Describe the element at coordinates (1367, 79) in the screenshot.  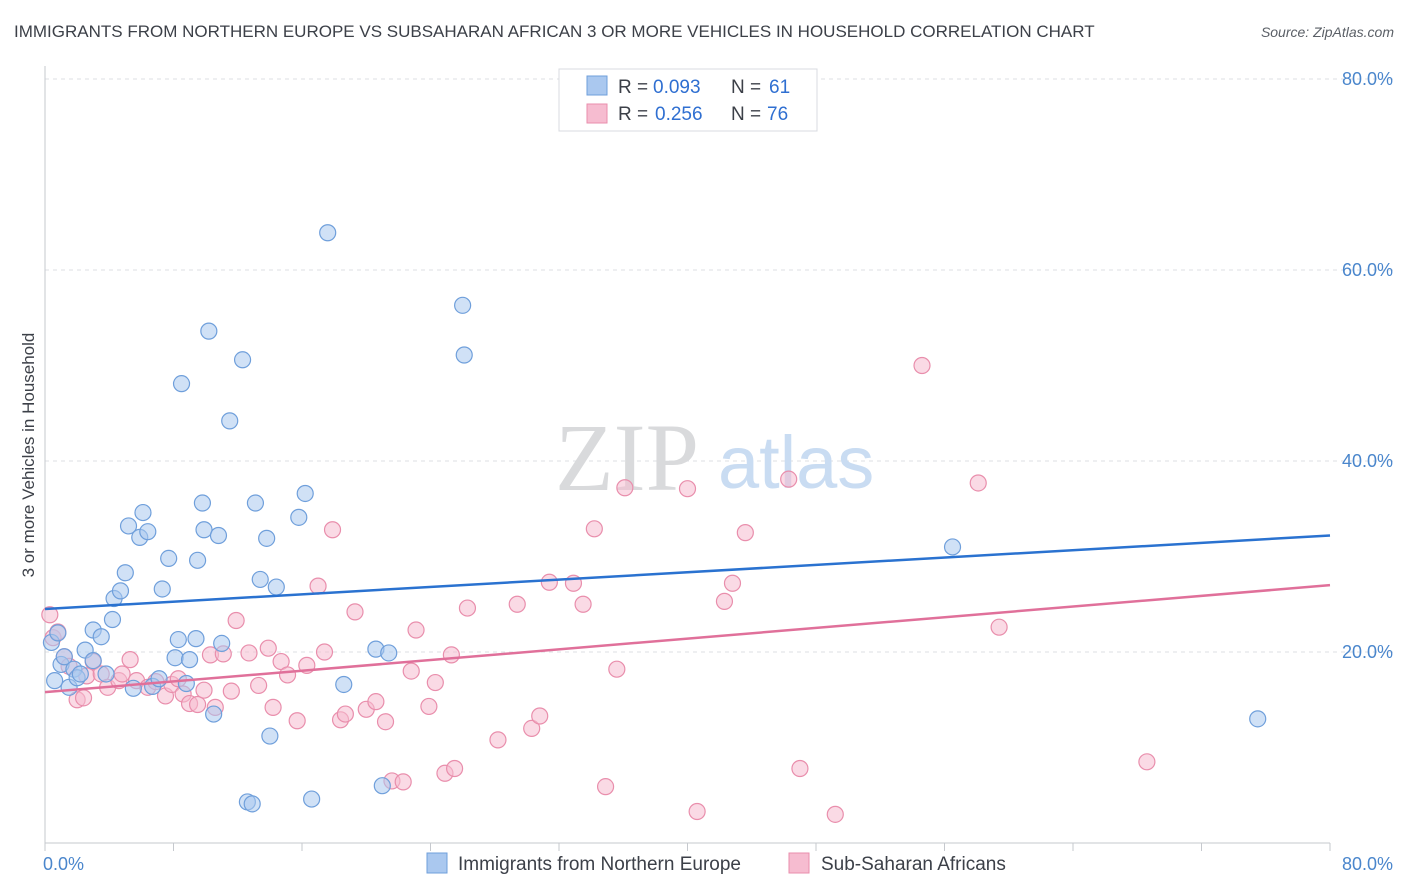
I see `y-tick-label: 80.0%` at that location.